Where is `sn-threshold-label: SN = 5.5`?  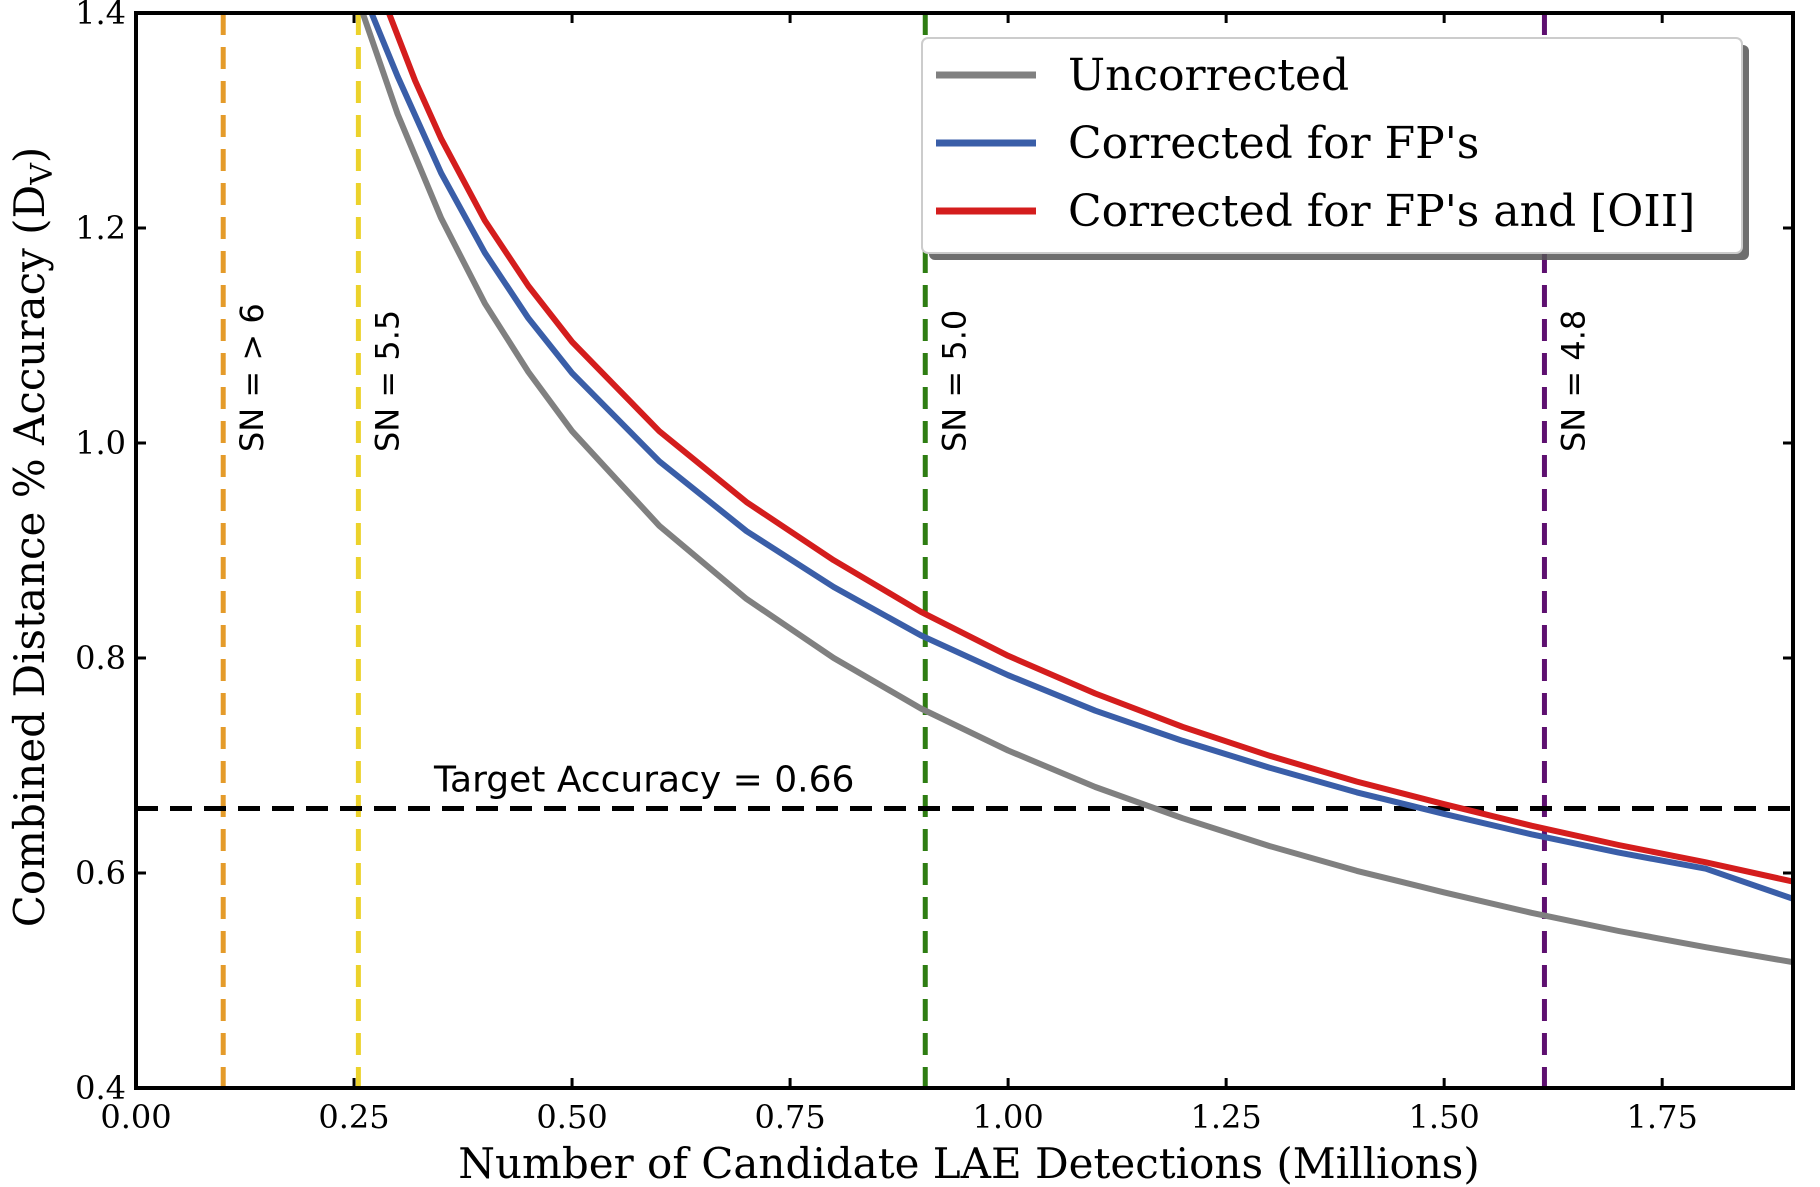 sn-threshold-label: SN = 5.5 is located at coordinates (387, 381).